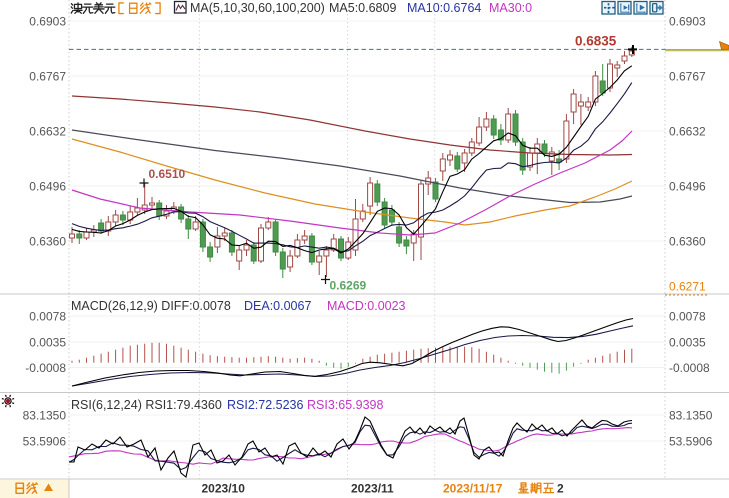 The height and width of the screenshot is (498, 729). What do you see at coordinates (596, 41) in the screenshot?
I see `svg-text: 0.6835` at bounding box center [596, 41].